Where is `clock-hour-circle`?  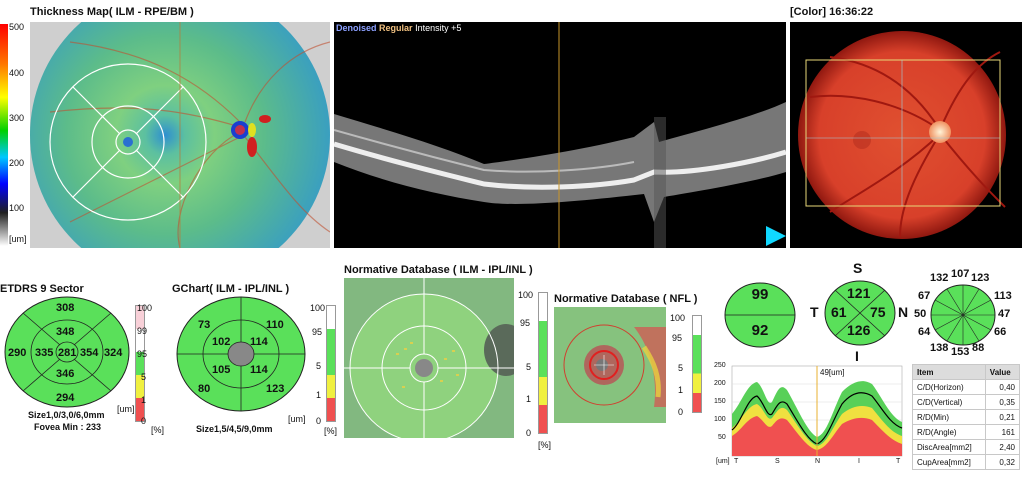 clock-hour-circle is located at coordinates (963, 315).